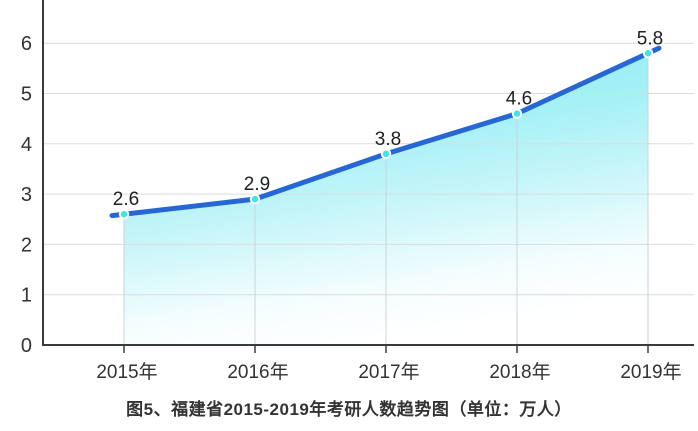 Image resolution: width=698 pixels, height=431 pixels. Describe the element at coordinates (26, 346) in the screenshot. I see `y-tick-label: 0` at that location.